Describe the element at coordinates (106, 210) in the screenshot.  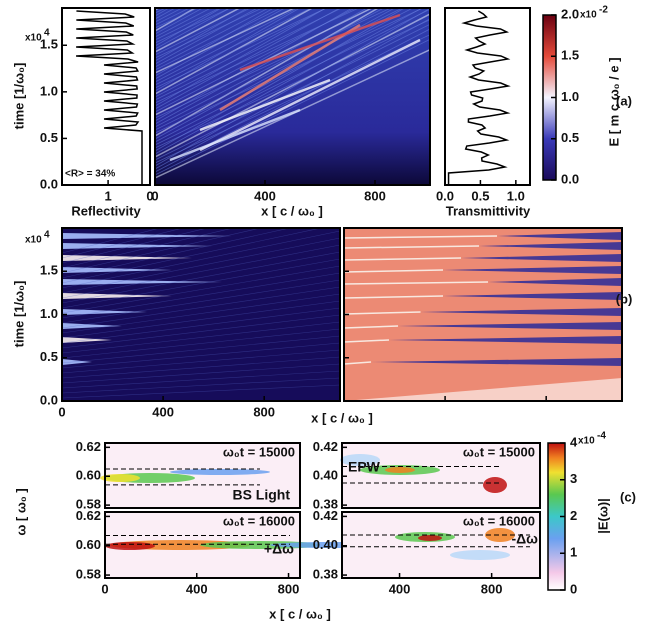
I see `axis-label: Reflectivity` at that location.